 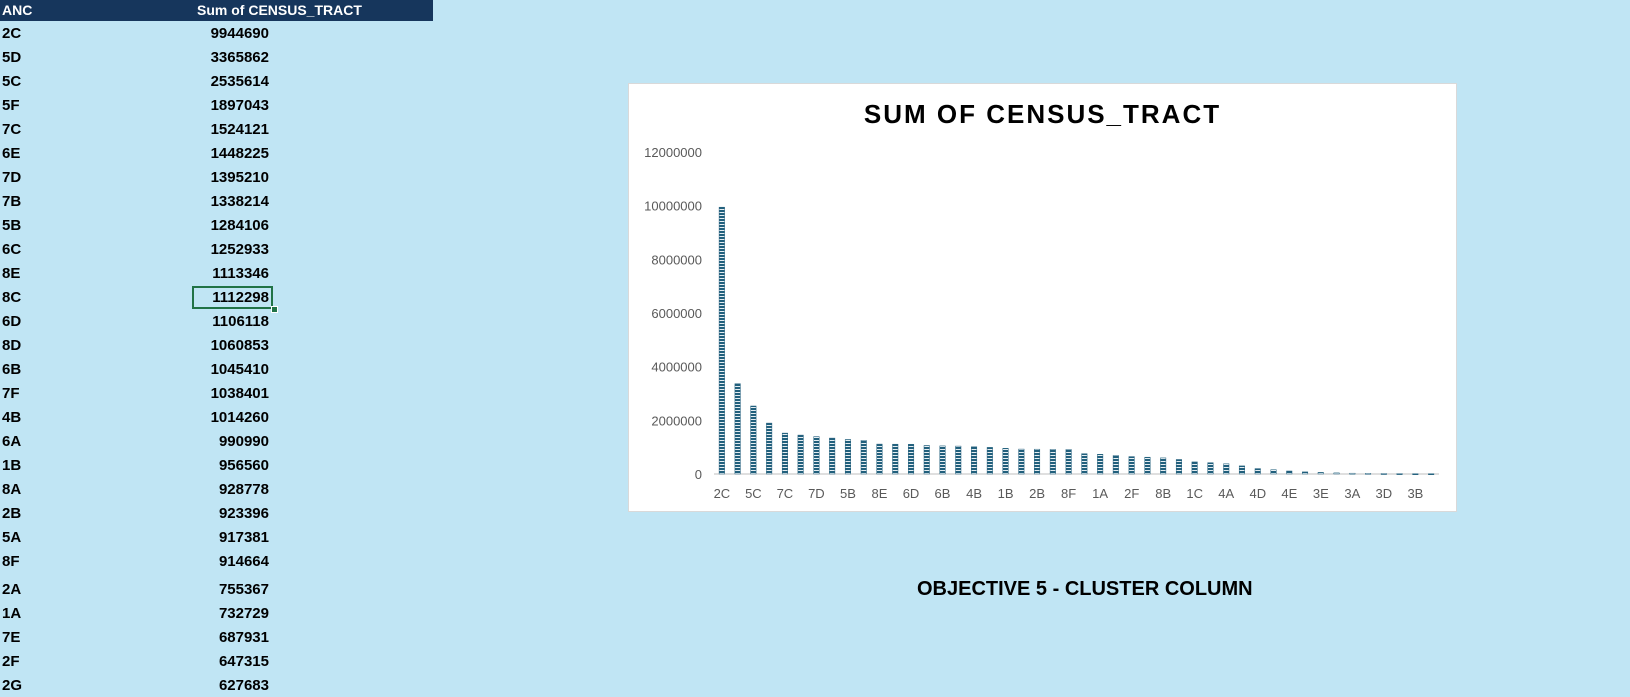 I want to click on anc-cell: 5A, so click(x=12, y=537).